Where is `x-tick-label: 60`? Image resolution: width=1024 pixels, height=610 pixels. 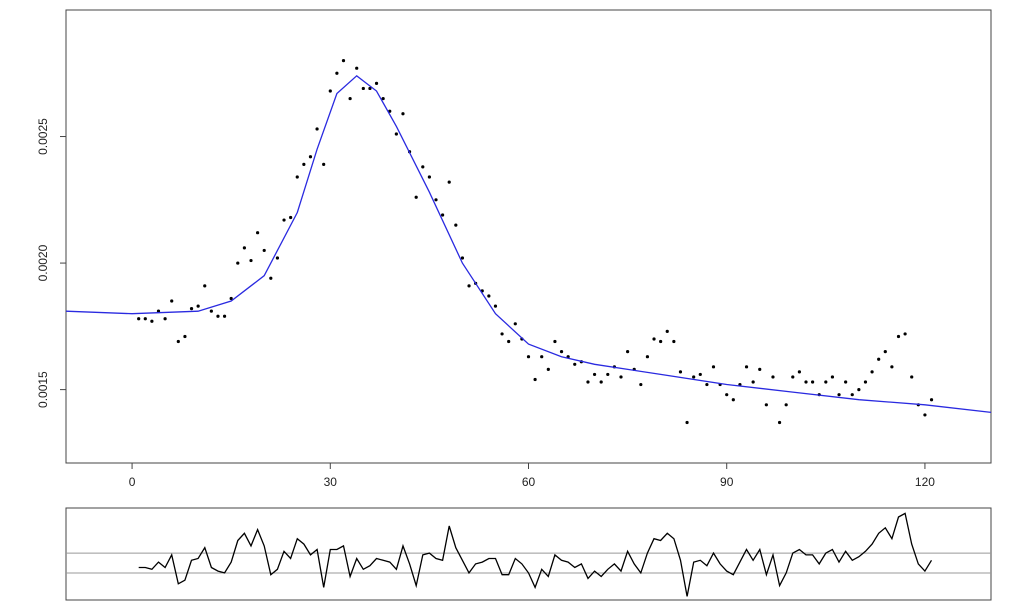
x-tick-label: 60 is located at coordinates (529, 482).